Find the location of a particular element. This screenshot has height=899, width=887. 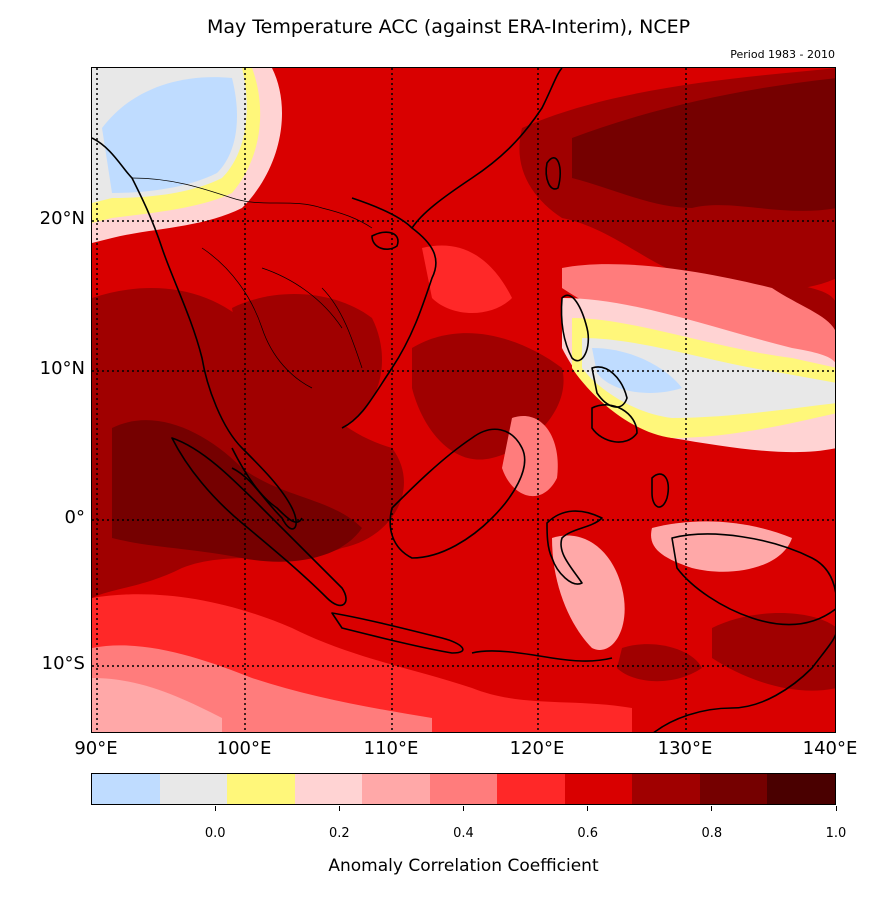

field-light-sulawesi is located at coordinates (588, 592).